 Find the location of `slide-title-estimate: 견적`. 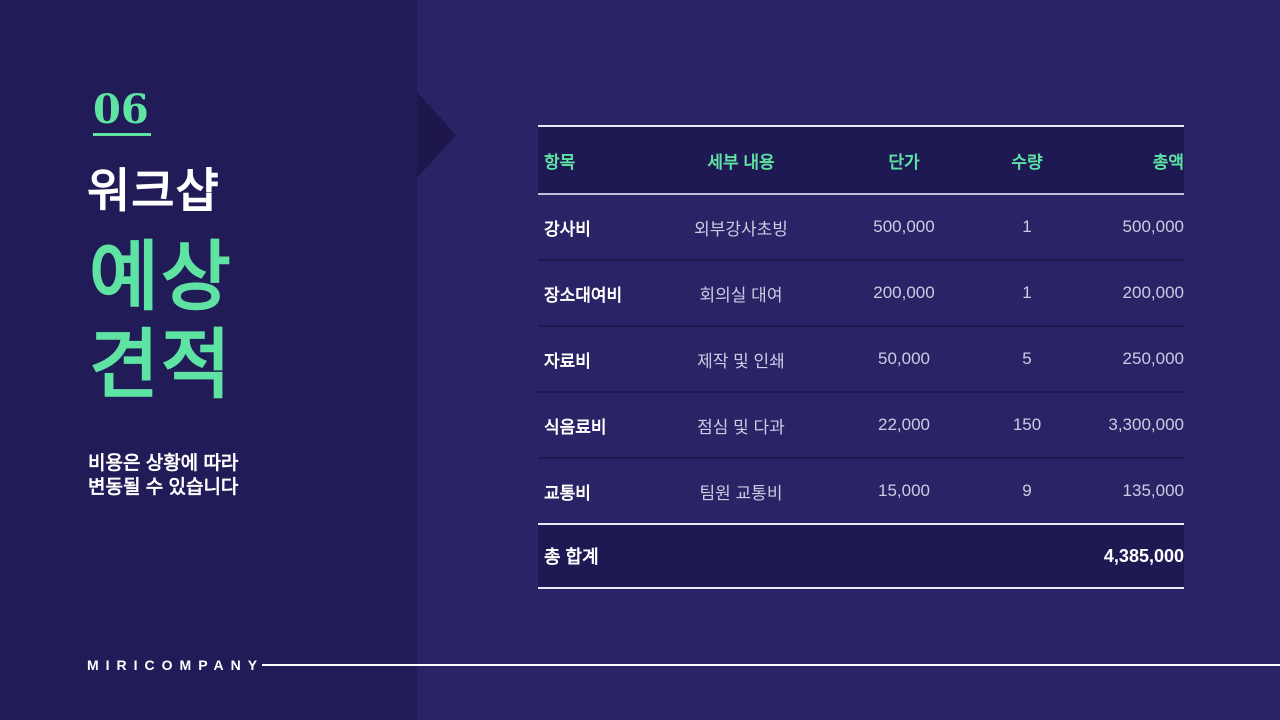

slide-title-estimate: 견적 is located at coordinates (161, 365).